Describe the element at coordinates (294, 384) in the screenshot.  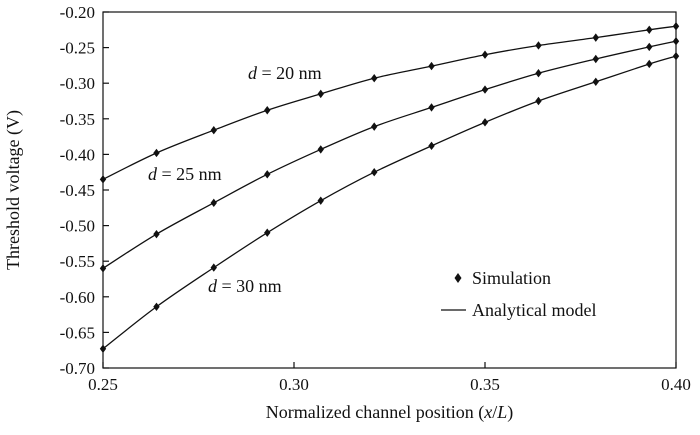
I see `x-tick-label: 0.30` at that location.